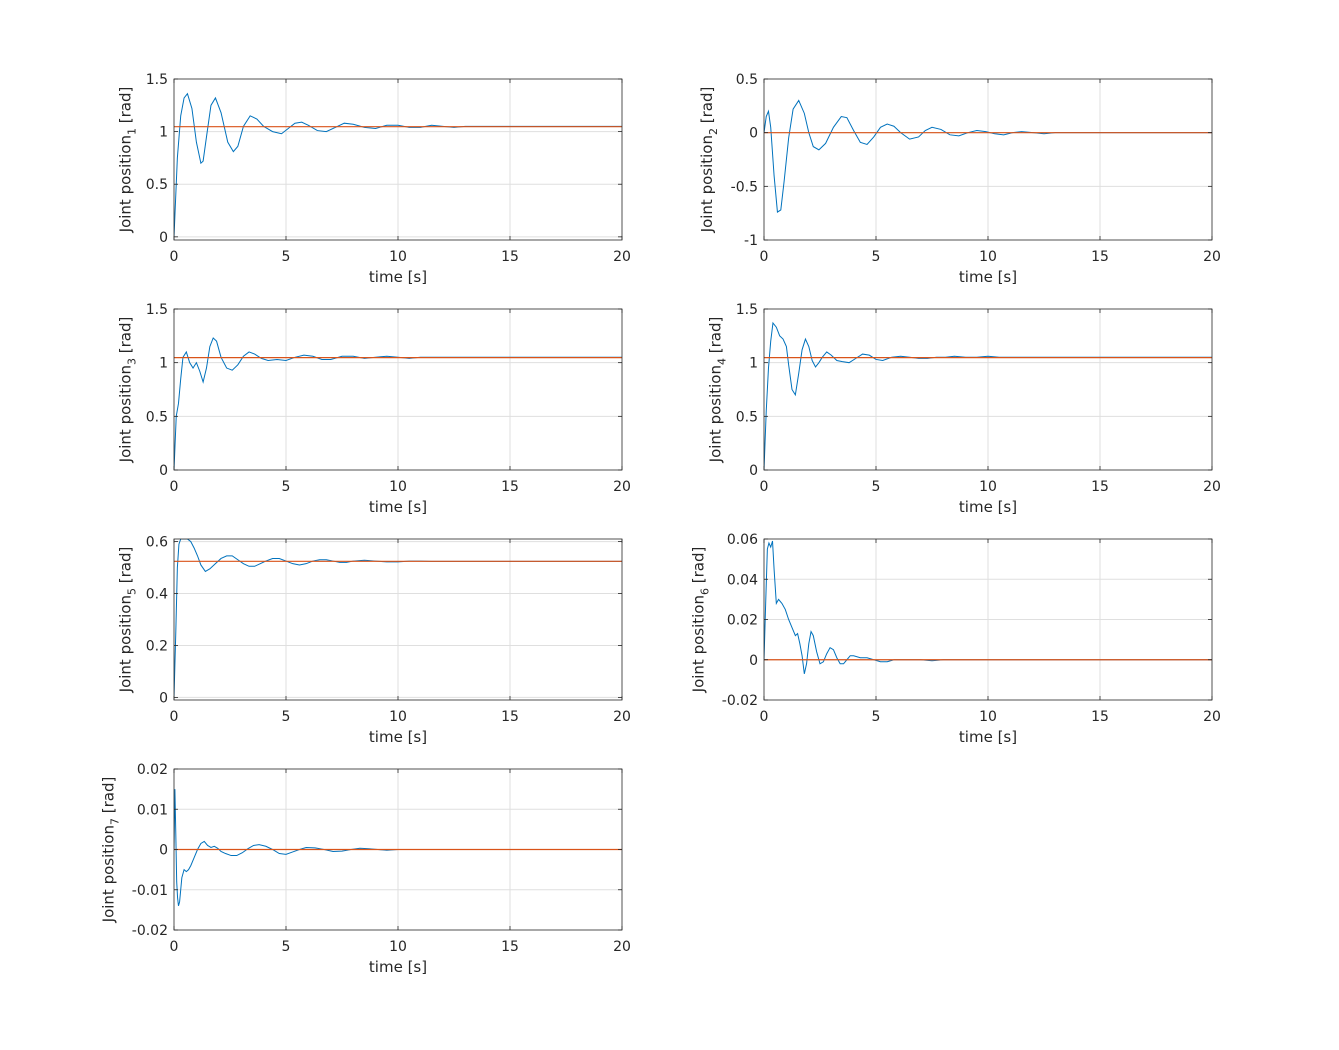 Image resolution: width=1339 pixels, height=1050 pixels. I want to click on y-axis-label-subscript: 2, so click(713, 131).